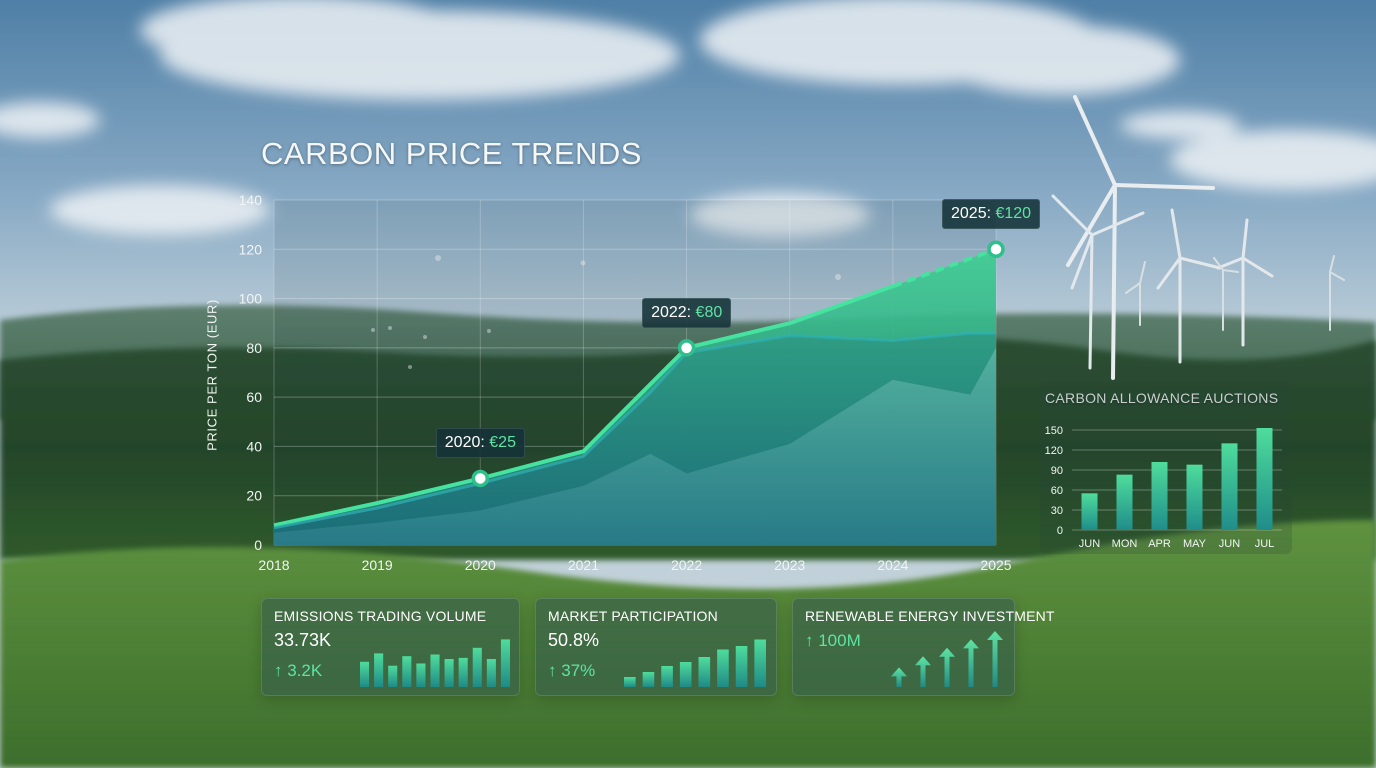 Image resolution: width=1376 pixels, height=768 pixels. Describe the element at coordinates (1060, 531) in the screenshot. I see `auction-y-tick: 0` at that location.